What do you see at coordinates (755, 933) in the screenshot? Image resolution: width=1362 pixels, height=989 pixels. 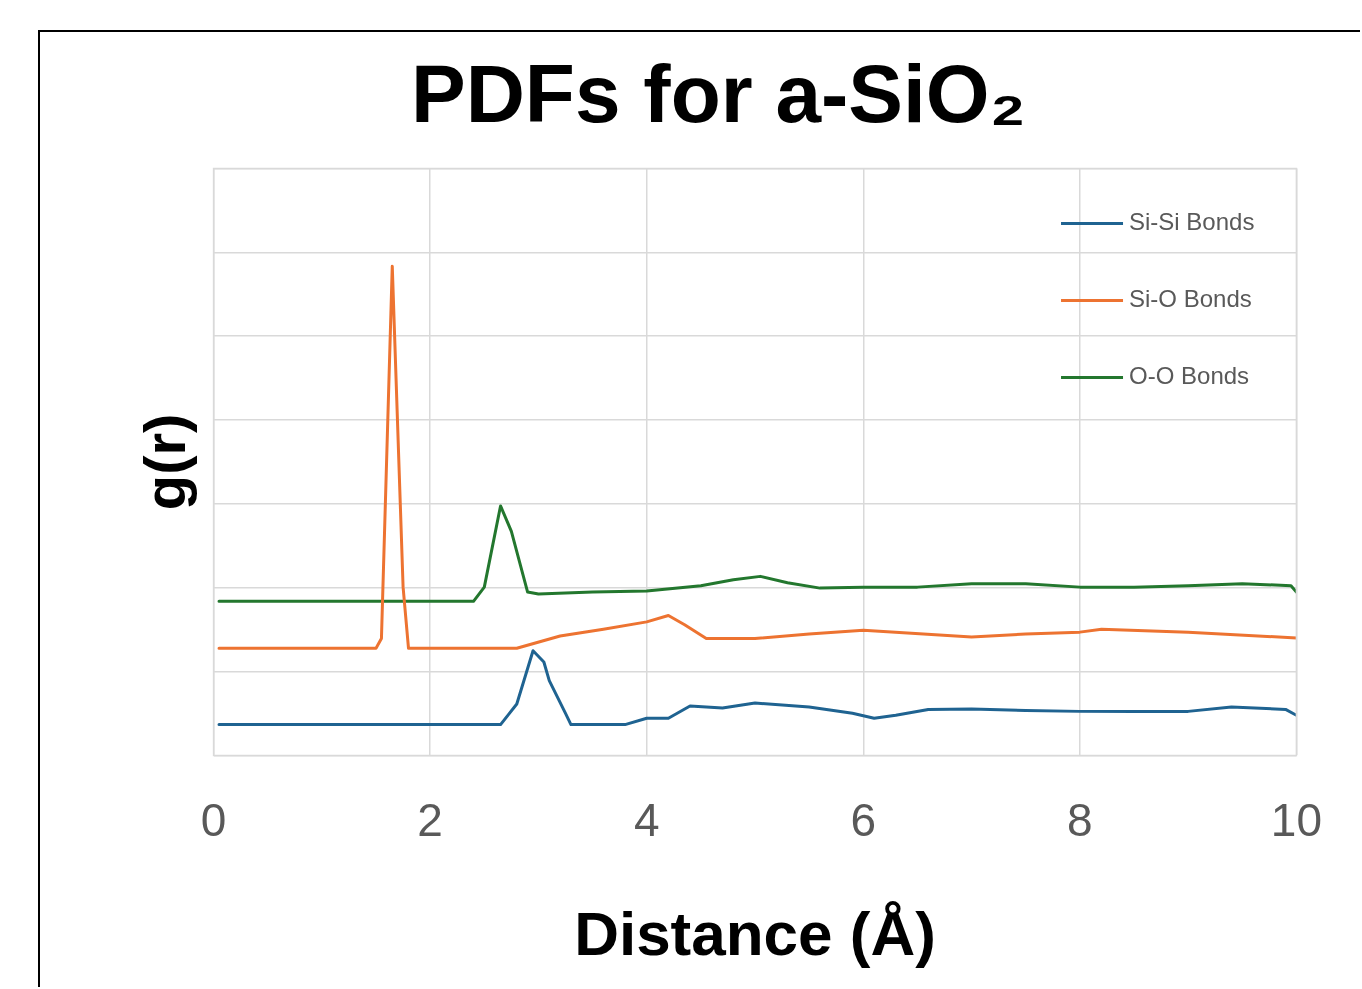 I see `x-axis-title: Distance (Å)` at bounding box center [755, 933].